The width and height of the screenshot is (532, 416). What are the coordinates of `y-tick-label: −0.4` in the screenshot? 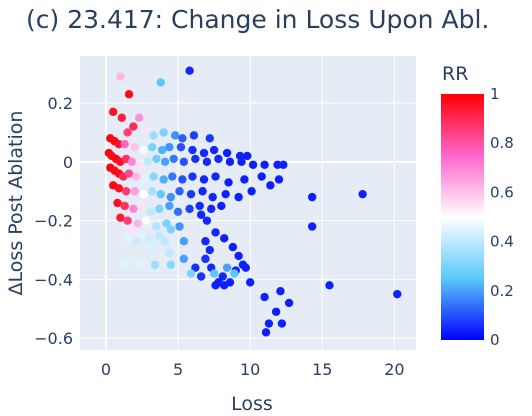 It's located at (53, 279).